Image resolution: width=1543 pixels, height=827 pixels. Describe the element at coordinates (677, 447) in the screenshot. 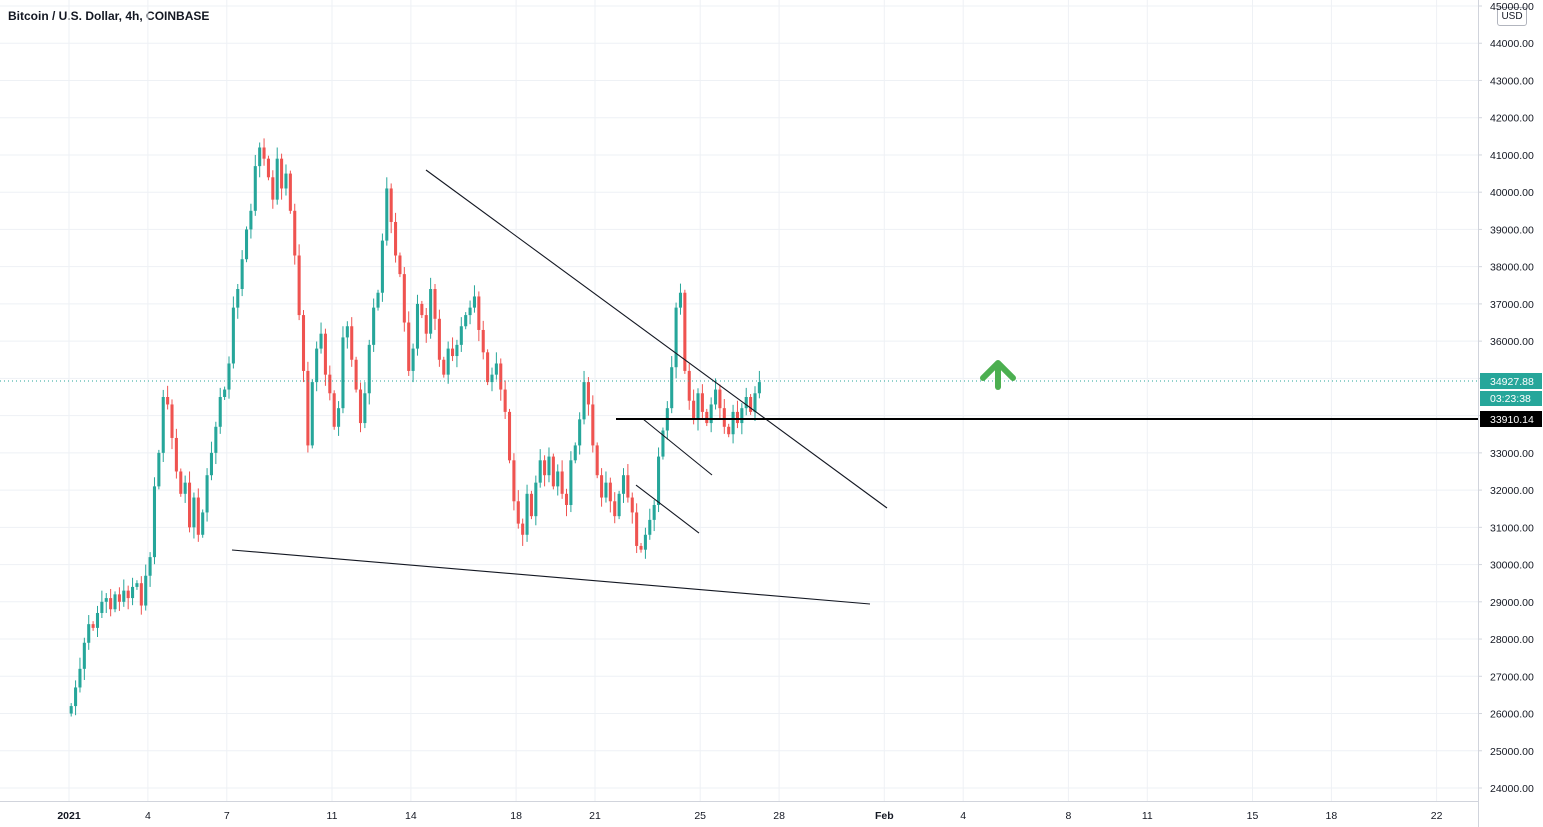

I see `flag-upper-line` at that location.